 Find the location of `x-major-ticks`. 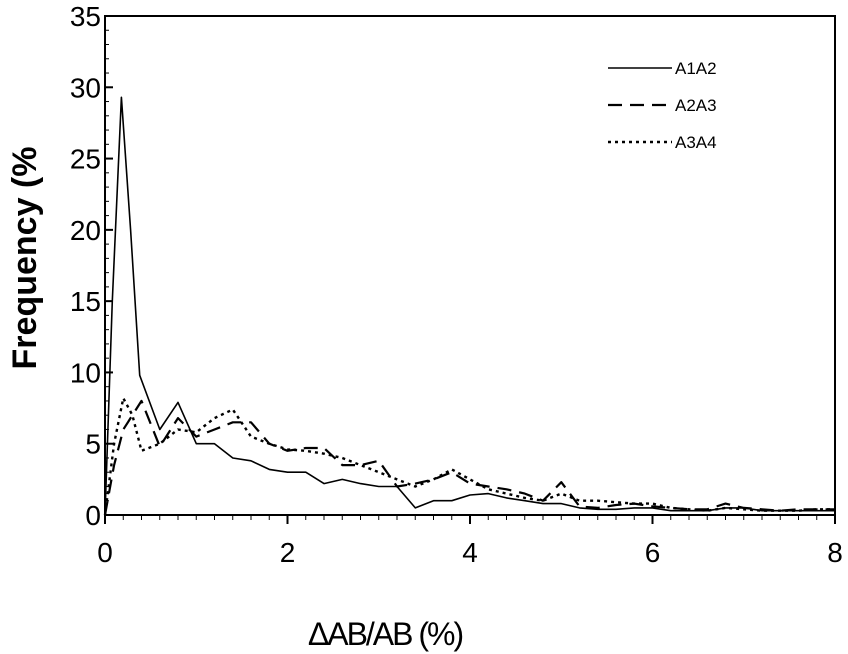

x-major-ticks is located at coordinates (470, 519).